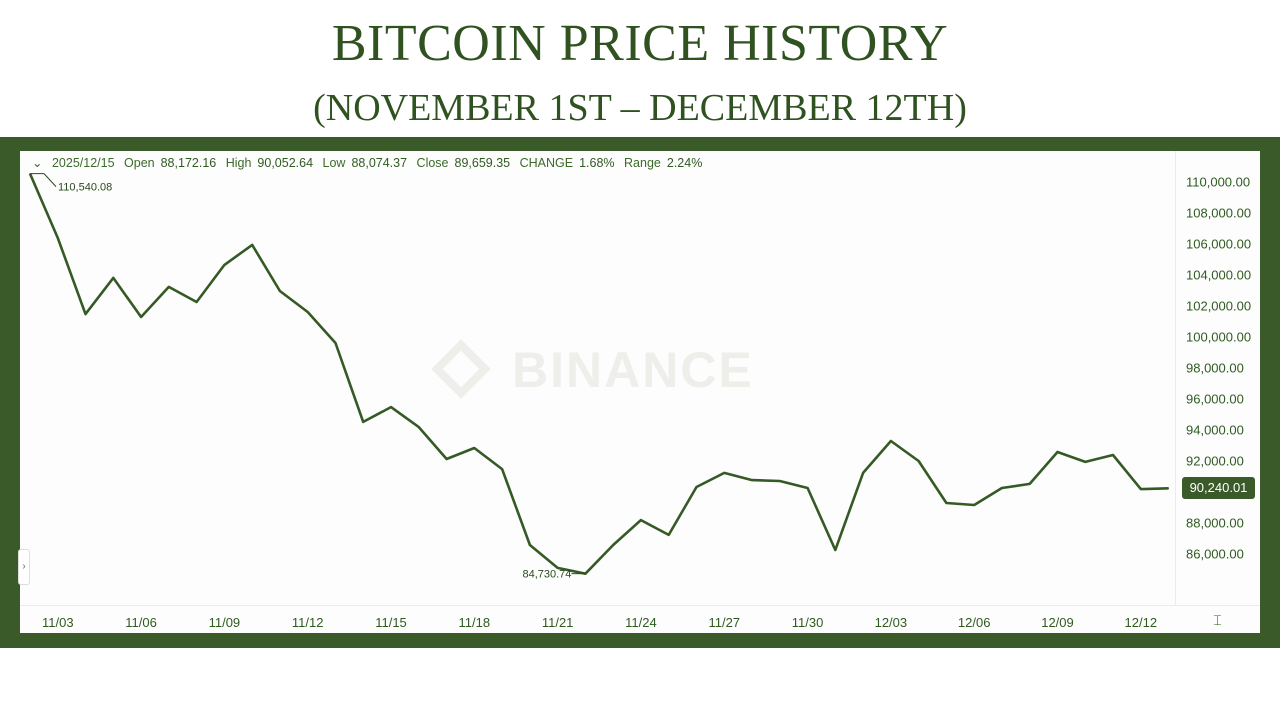  What do you see at coordinates (224, 622) in the screenshot?
I see `x-tick-label: 11/09` at bounding box center [224, 622].